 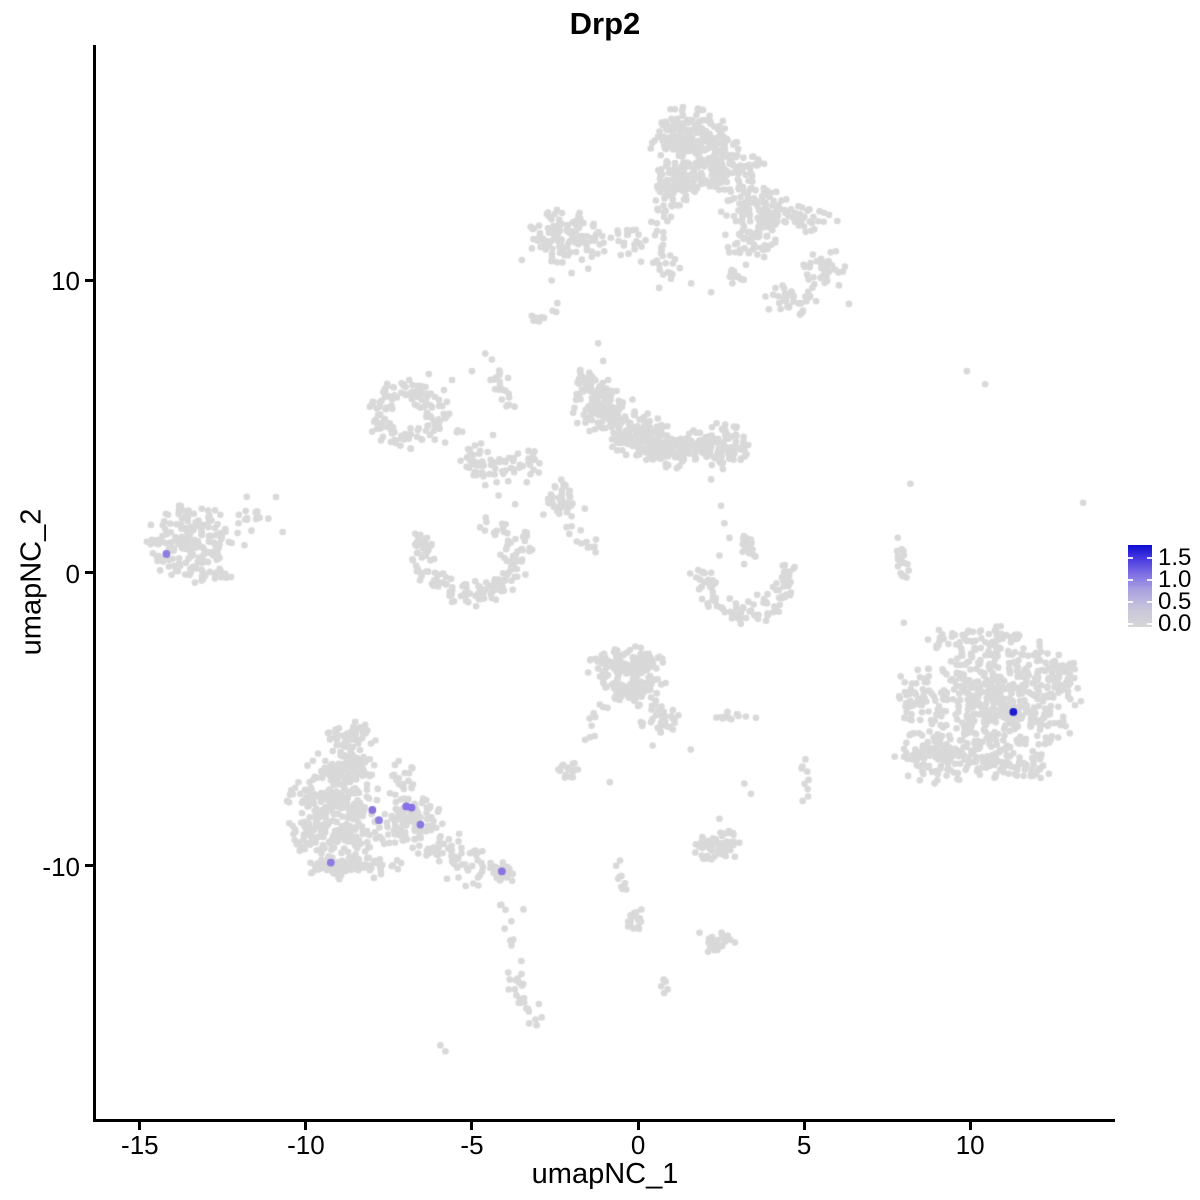 I want to click on y-tick-label: -10, so click(x=61, y=866).